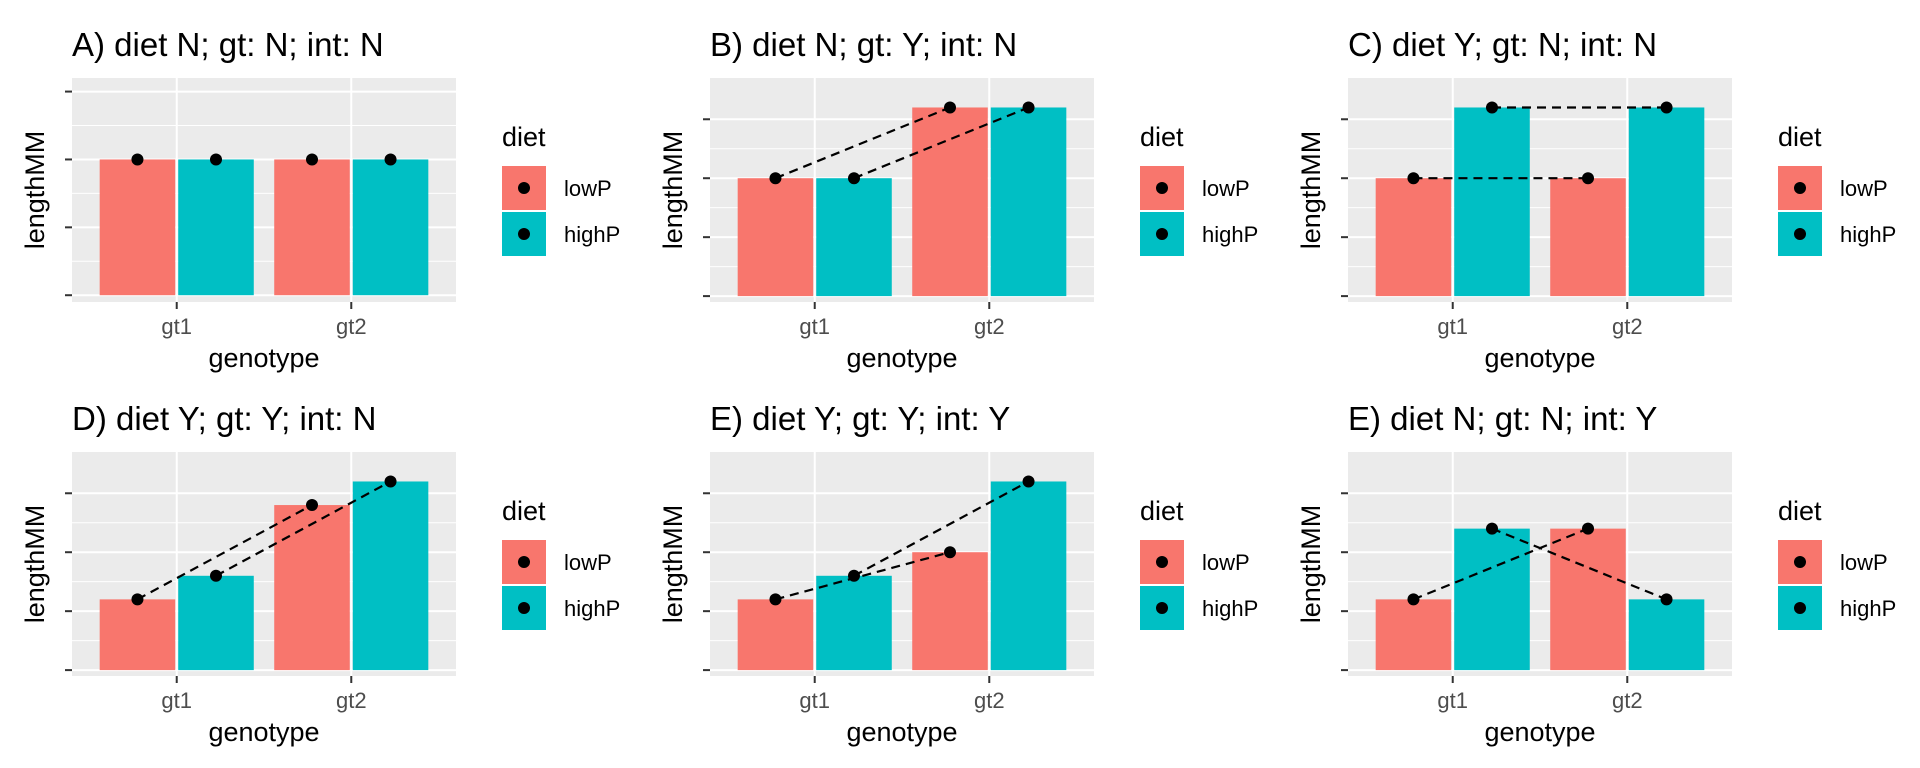 The width and height of the screenshot is (1920, 768). What do you see at coordinates (224, 418) in the screenshot?
I see `chart-title: D) diet Y; gt: Y; int: N` at bounding box center [224, 418].